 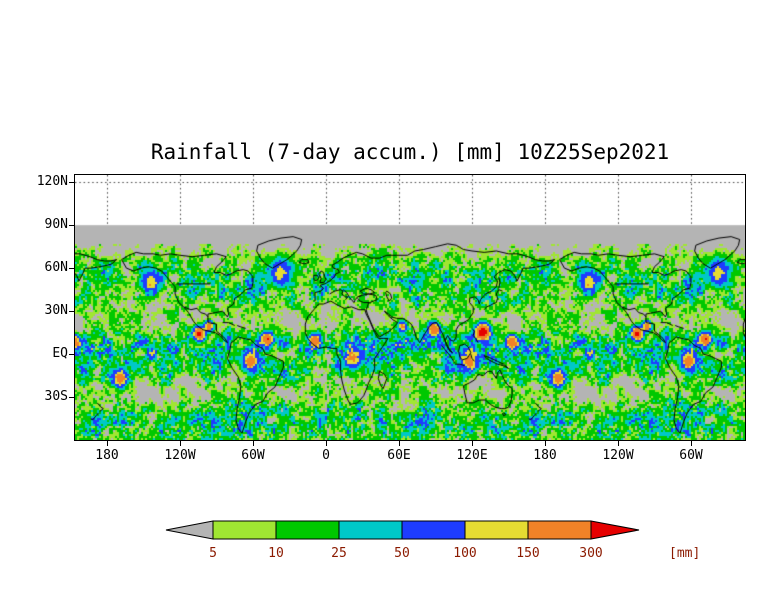 I want to click on x-axis-tick-label: 0, so click(x=326, y=455).